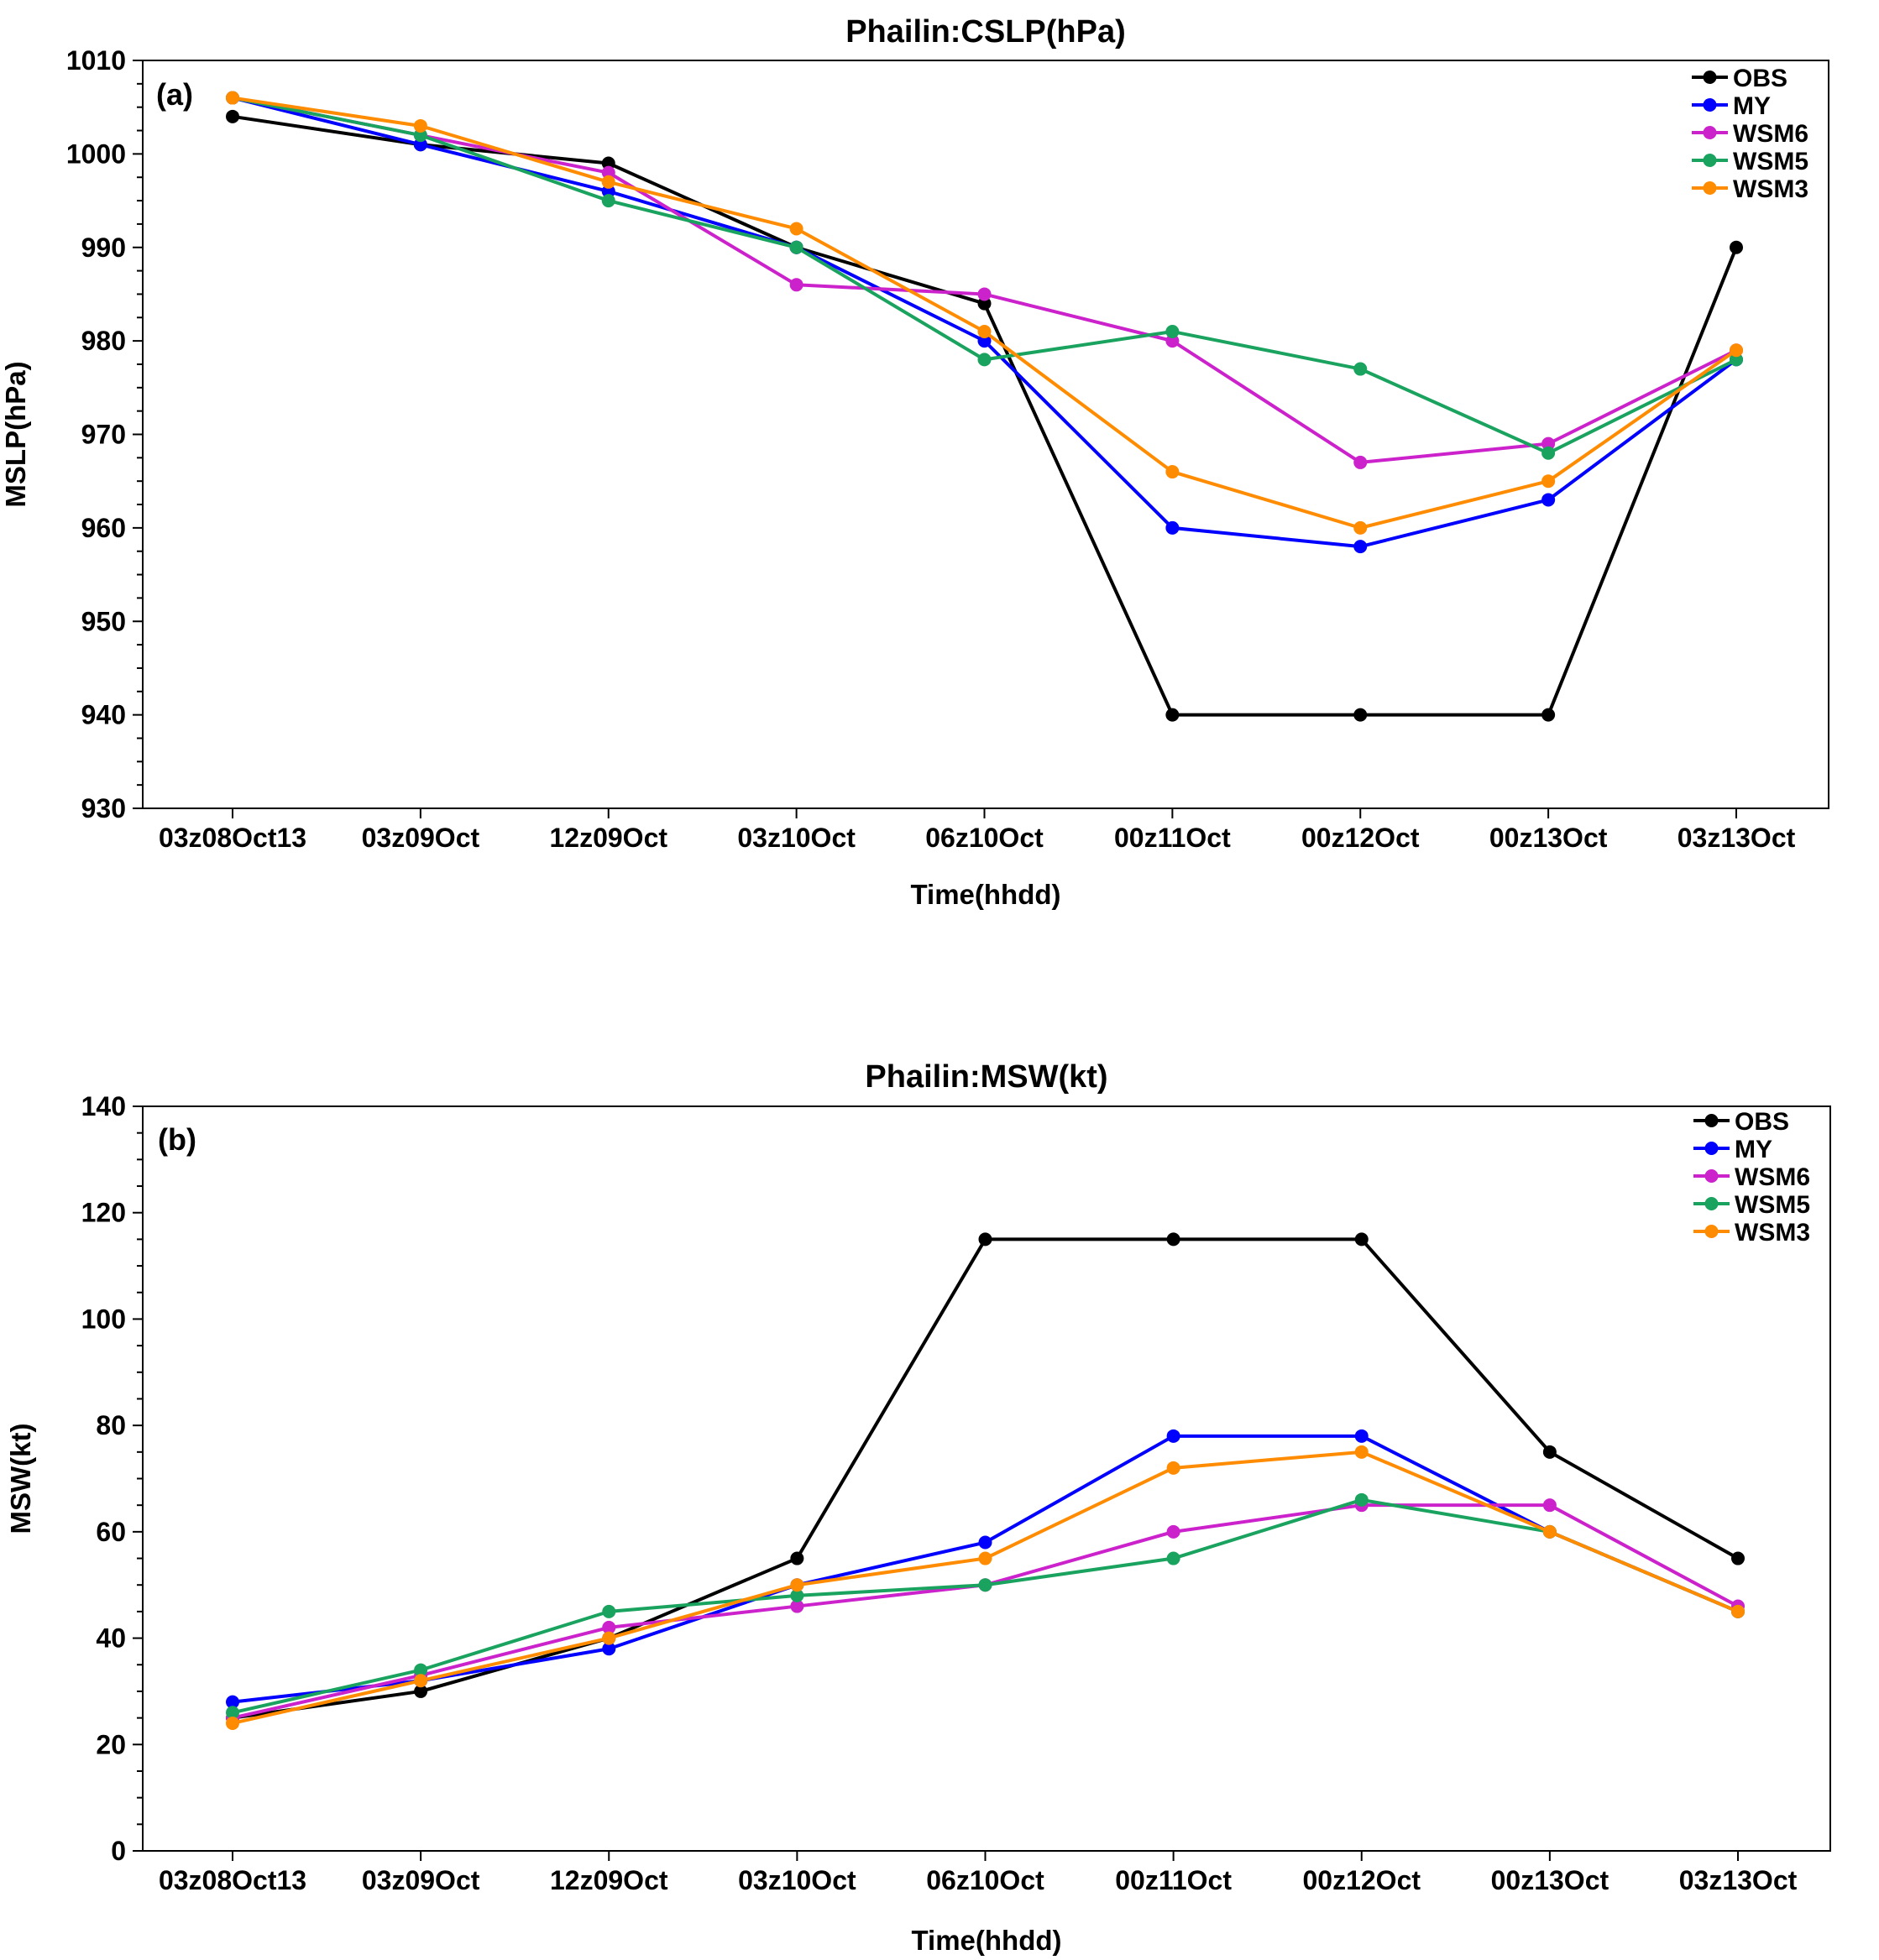 The height and width of the screenshot is (1960, 1879). What do you see at coordinates (111, 1532) in the screenshot?
I see `y-tick-label: 60` at bounding box center [111, 1532].